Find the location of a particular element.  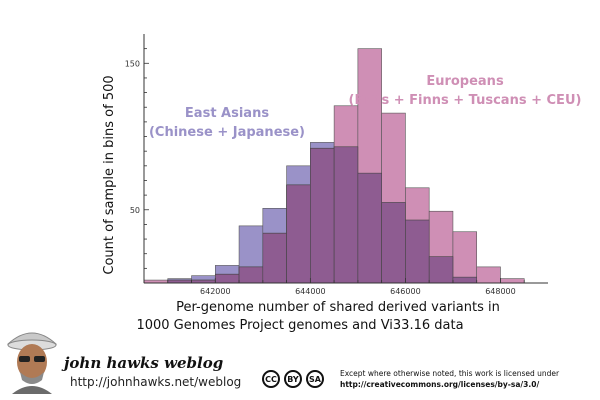

y-tick-label: 50 is located at coordinates (135, 210).